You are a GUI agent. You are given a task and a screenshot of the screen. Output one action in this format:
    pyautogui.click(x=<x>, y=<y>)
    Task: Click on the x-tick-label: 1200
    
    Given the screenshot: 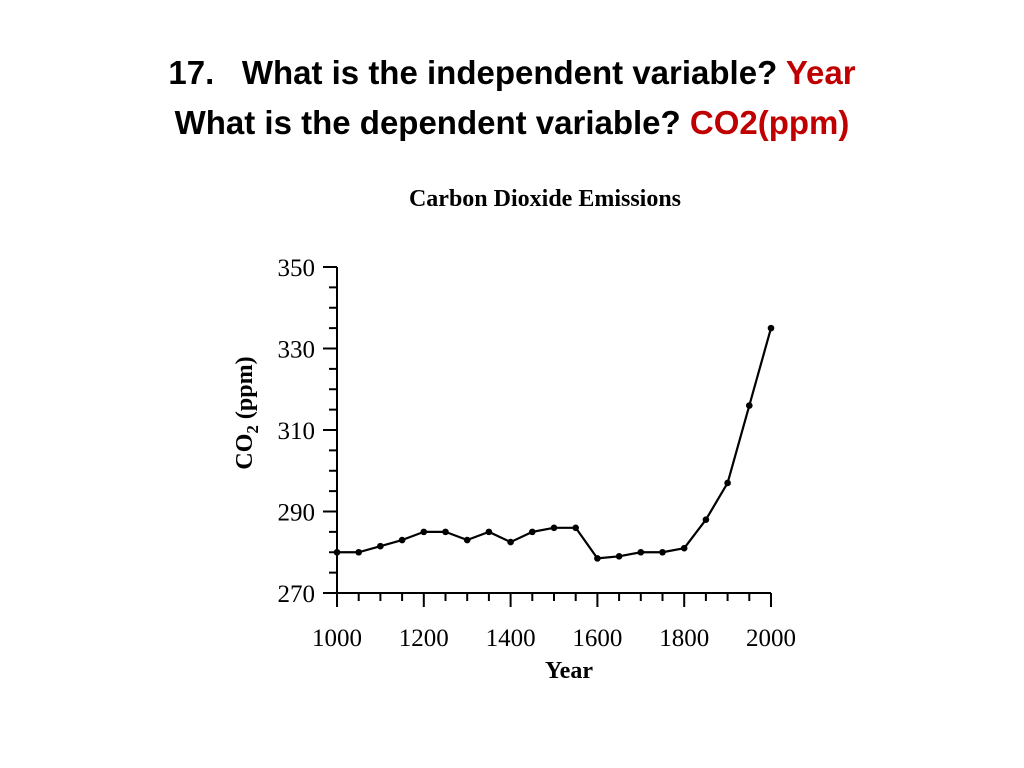 What is the action you would take?
    pyautogui.click(x=424, y=638)
    